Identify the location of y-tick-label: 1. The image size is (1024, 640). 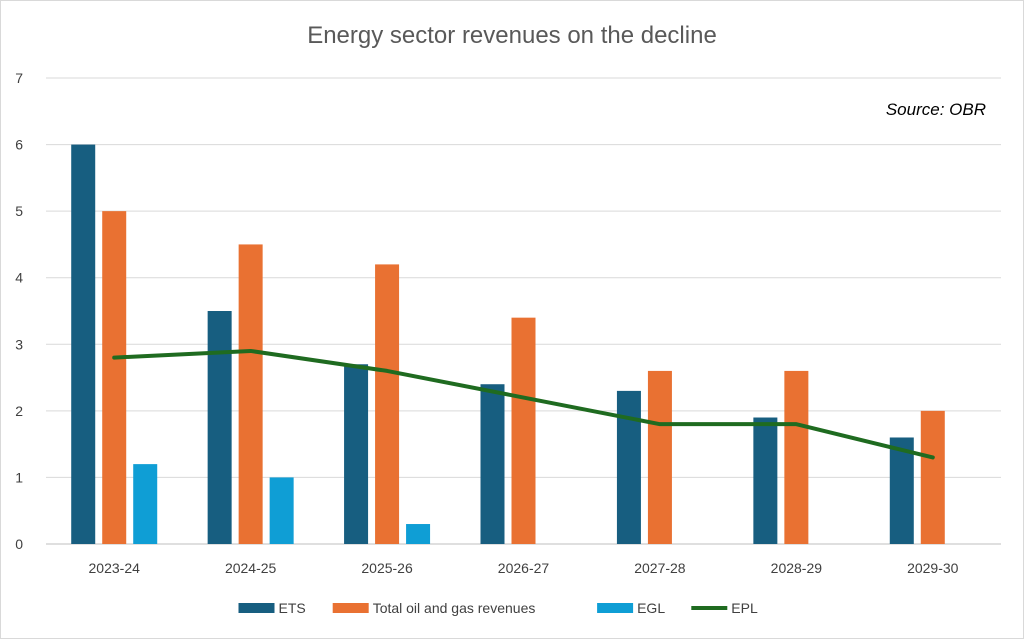
(19, 477).